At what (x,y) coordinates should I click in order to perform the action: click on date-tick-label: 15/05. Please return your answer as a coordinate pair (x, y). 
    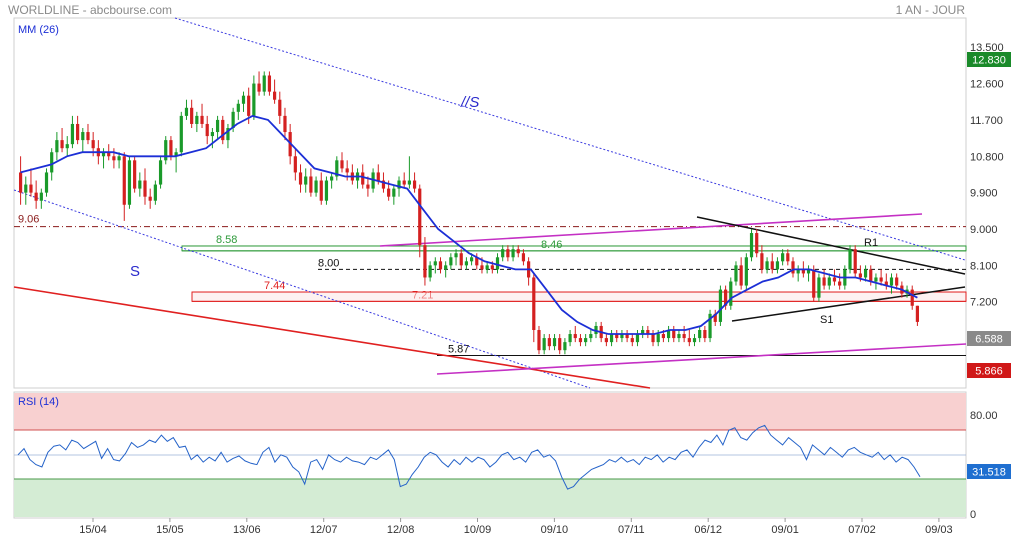
    Looking at the image, I should click on (170, 530).